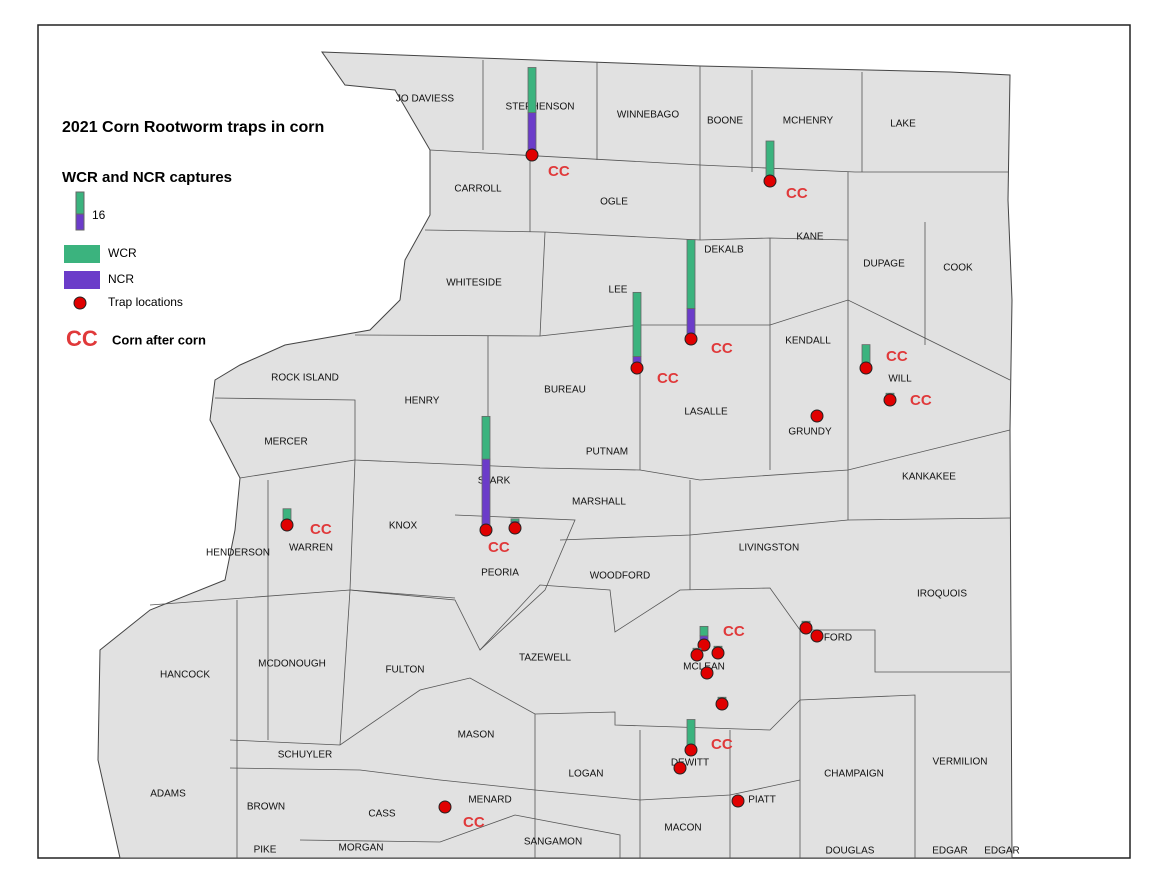 The height and width of the screenshot is (870, 1160). I want to click on county-label: BROWN, so click(266, 807).